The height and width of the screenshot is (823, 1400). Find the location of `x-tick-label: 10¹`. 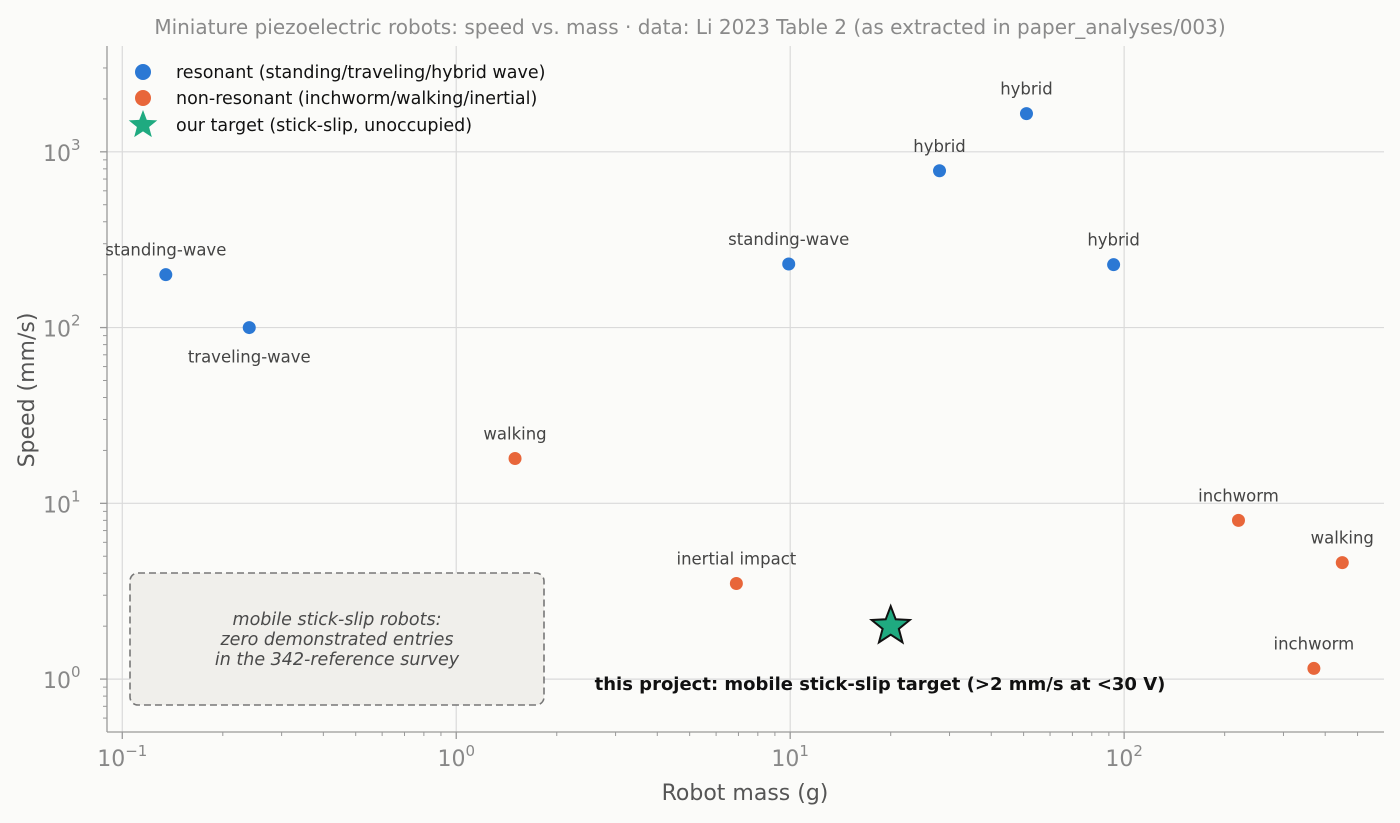

x-tick-label: 10¹ is located at coordinates (790, 757).